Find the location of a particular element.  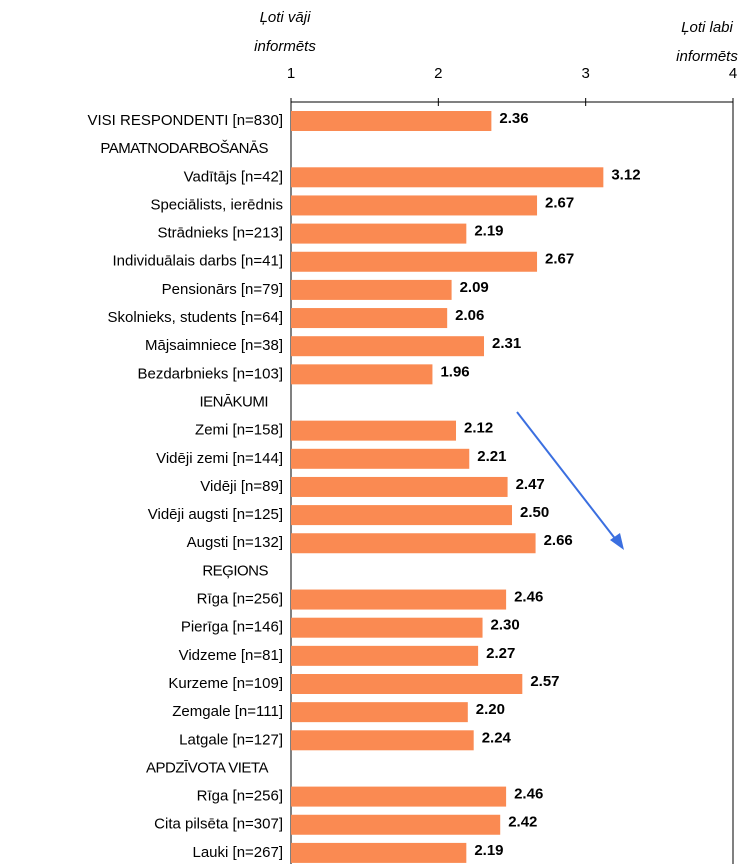

value-label: 2.31 is located at coordinates (506, 343).